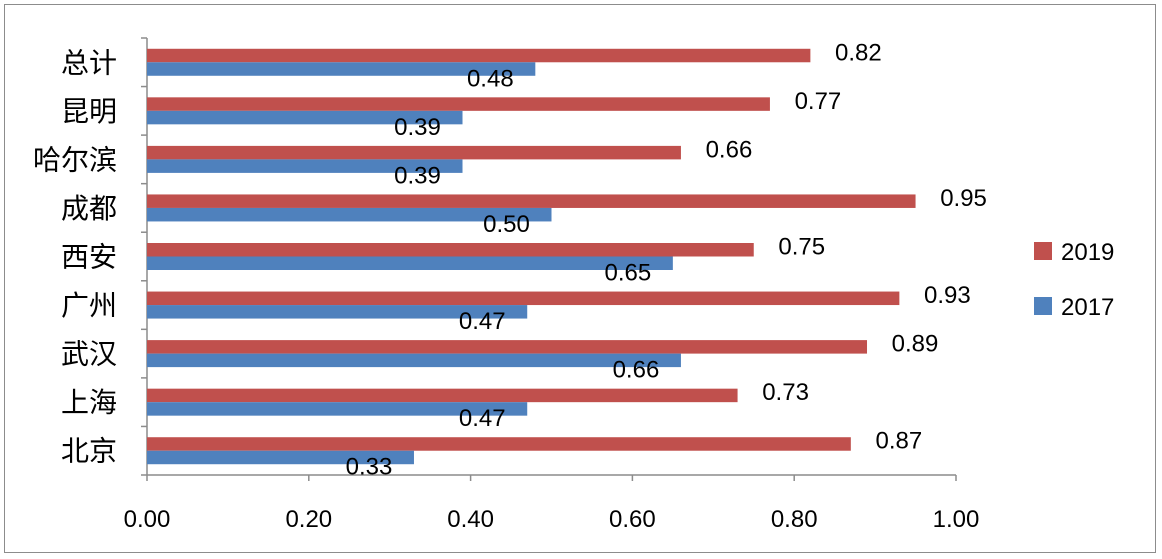 Image resolution: width=1162 pixels, height=559 pixels. I want to click on category-label: 哈尔滨, so click(75, 159).